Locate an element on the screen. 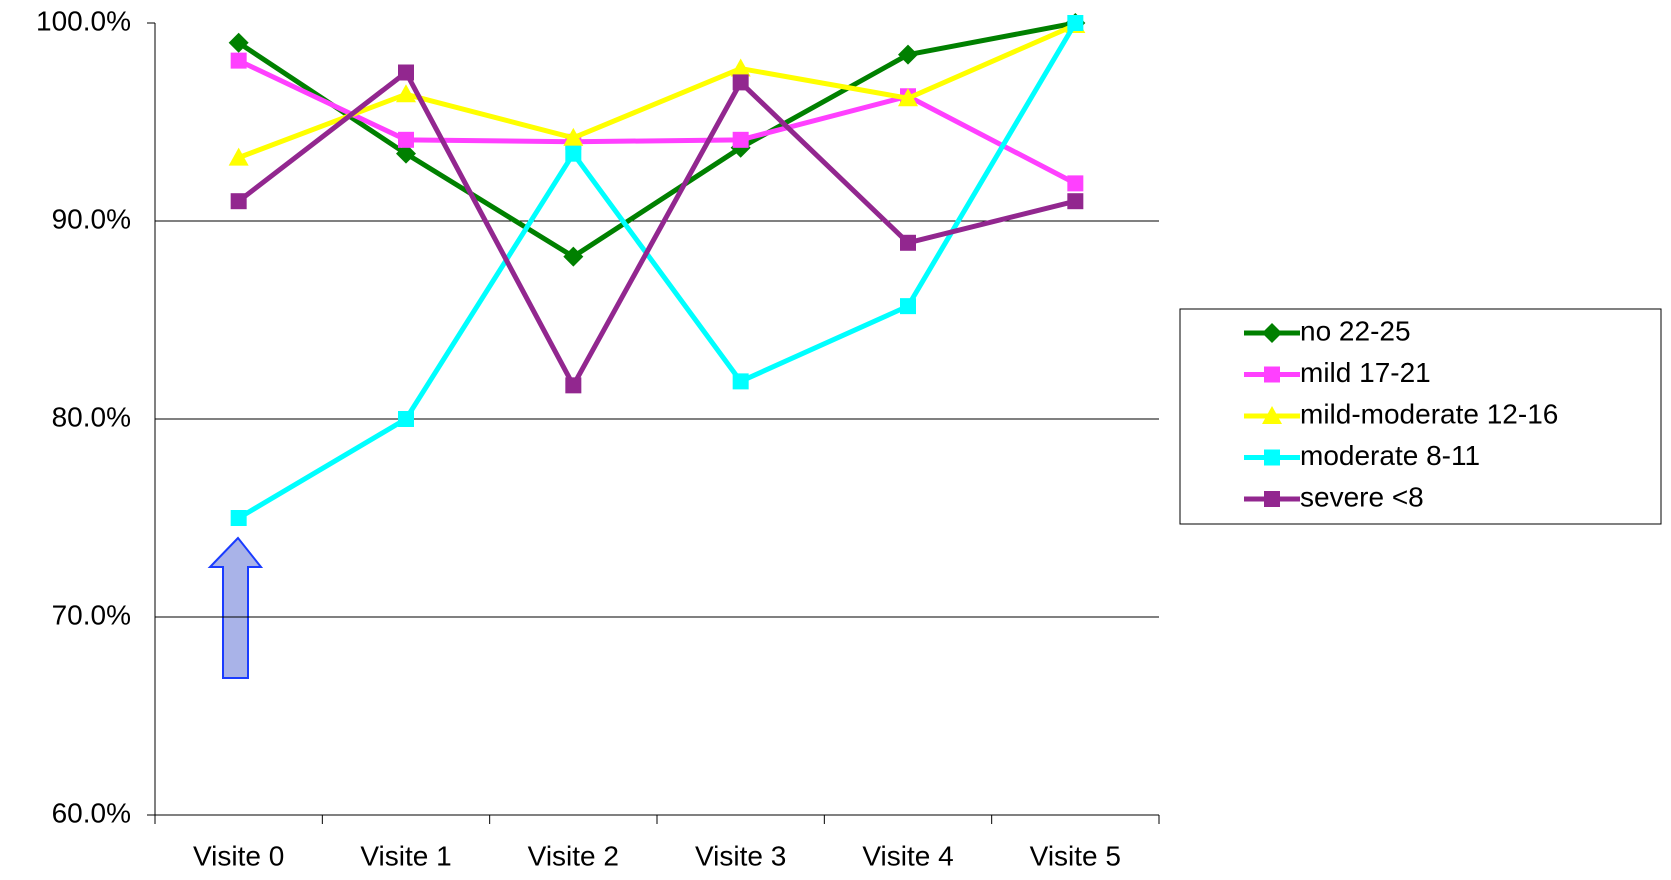  x-tick-label: Visite 1 is located at coordinates (405, 855).